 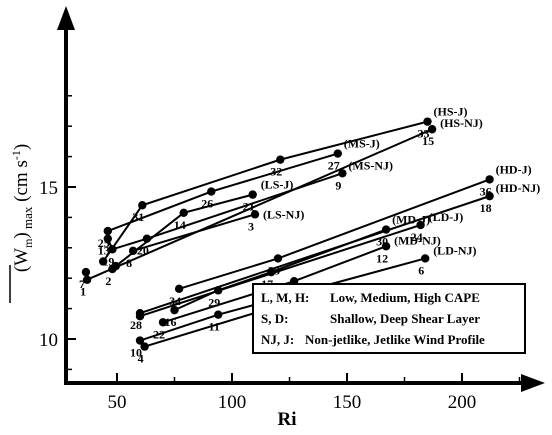 I want to click on point-label: 19, so click(x=108, y=261).